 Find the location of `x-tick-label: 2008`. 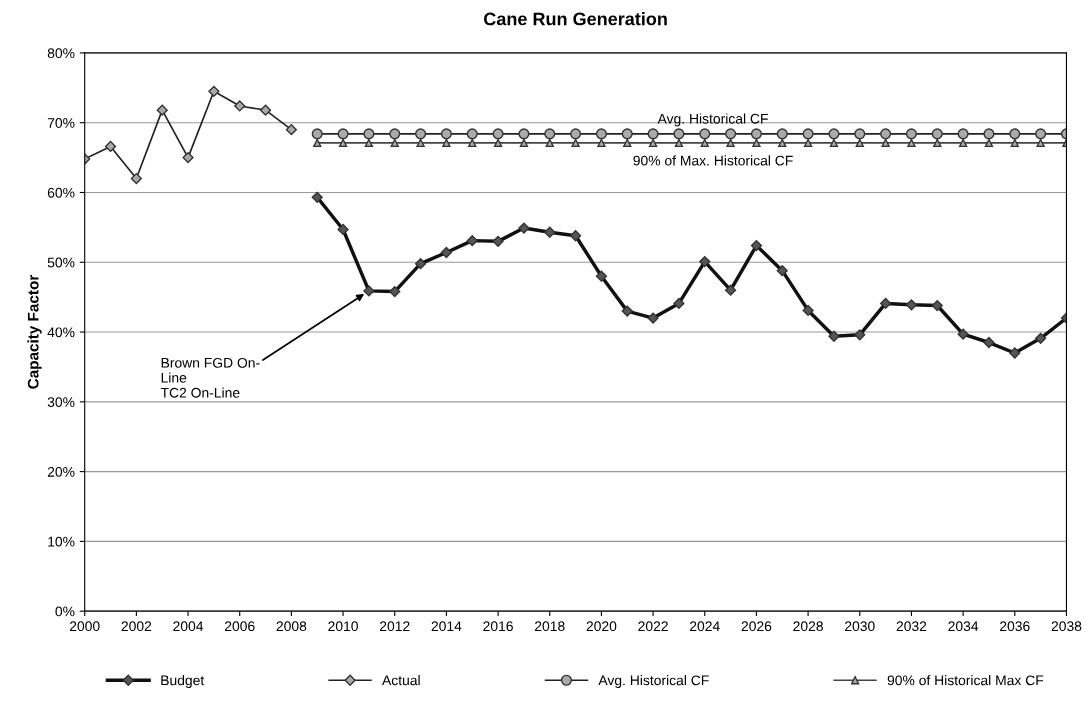

x-tick-label: 2008 is located at coordinates (291, 626).